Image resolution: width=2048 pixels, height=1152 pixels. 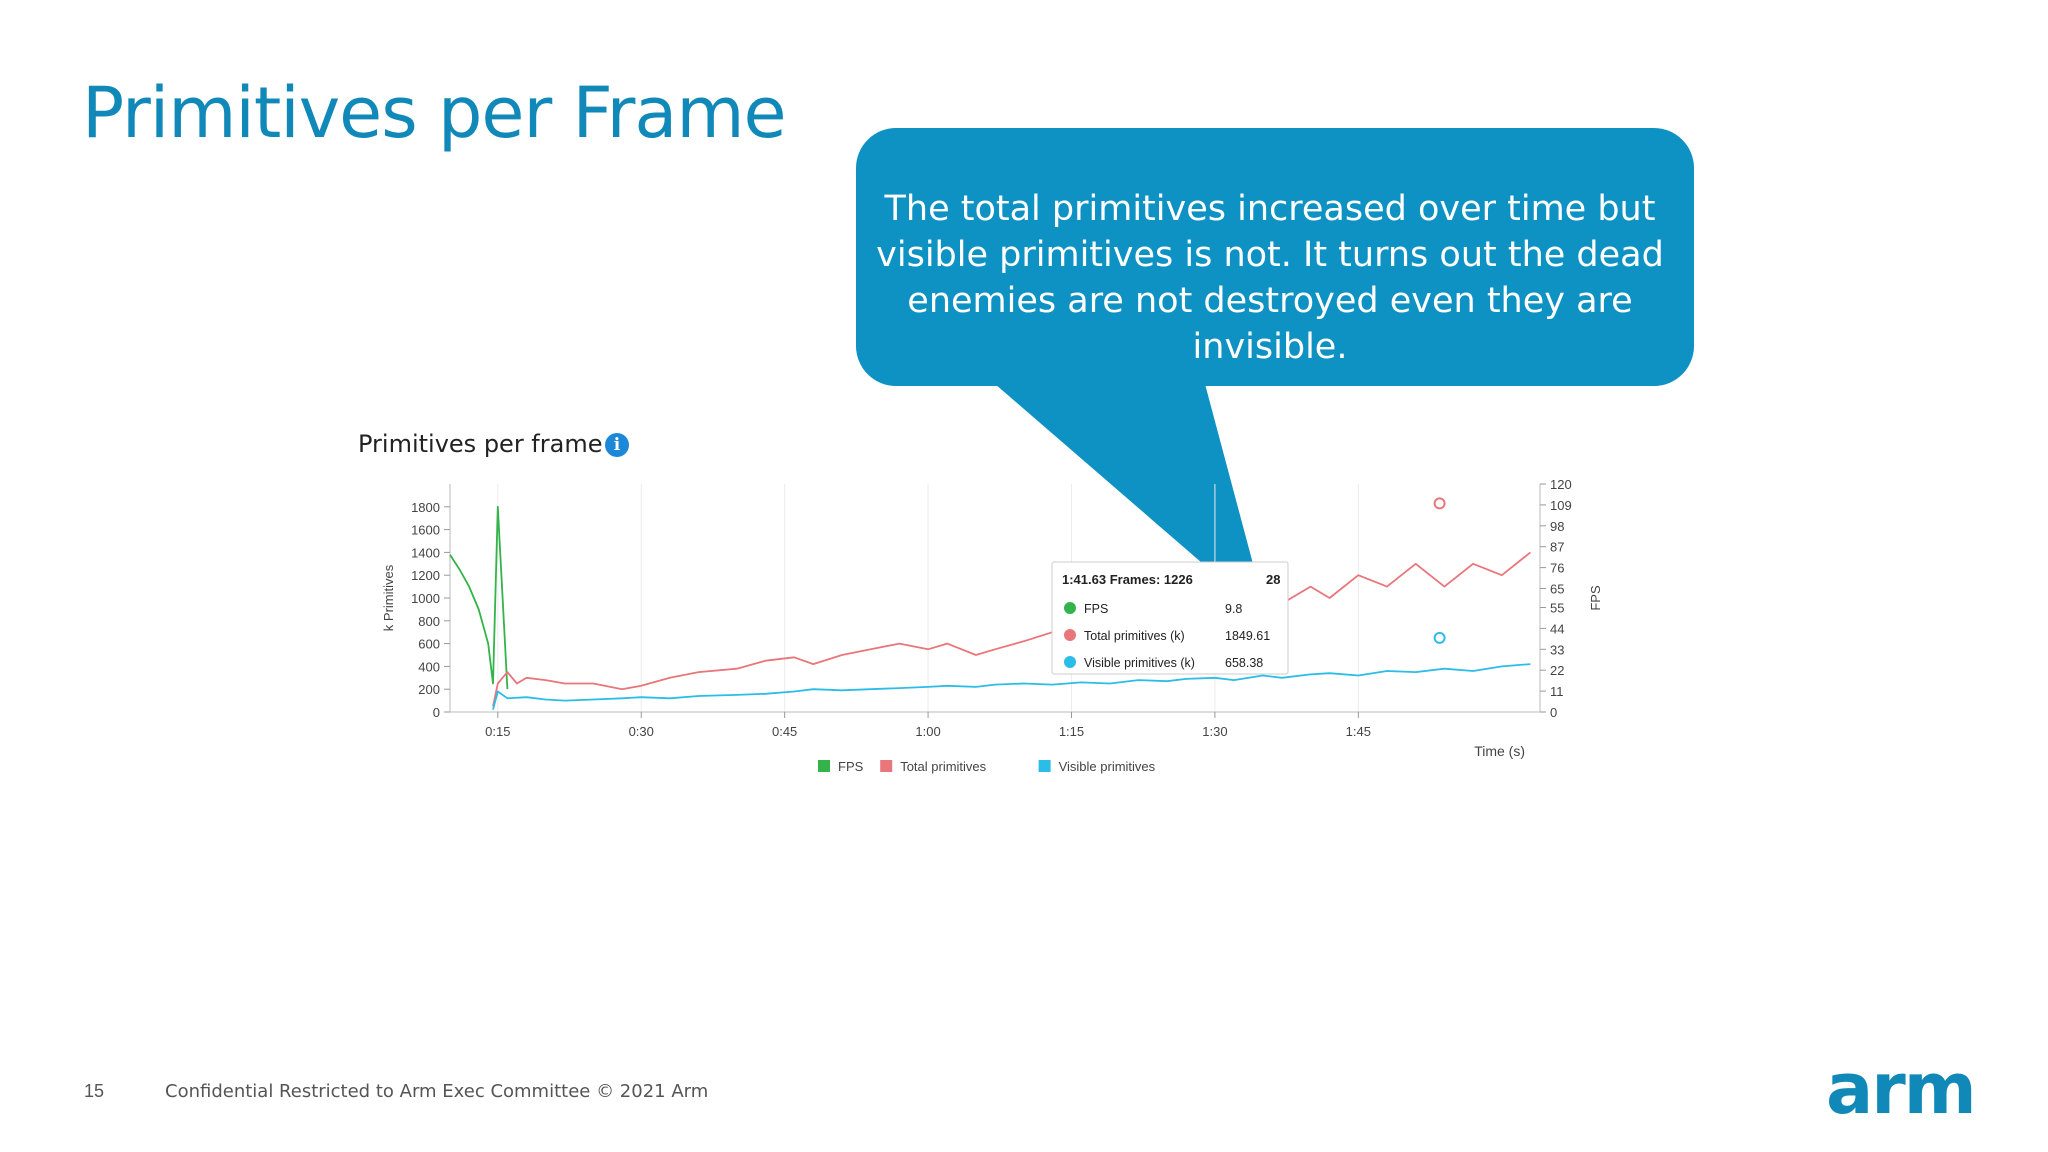 What do you see at coordinates (480, 444) in the screenshot?
I see `chart-title: Primitives per frame` at bounding box center [480, 444].